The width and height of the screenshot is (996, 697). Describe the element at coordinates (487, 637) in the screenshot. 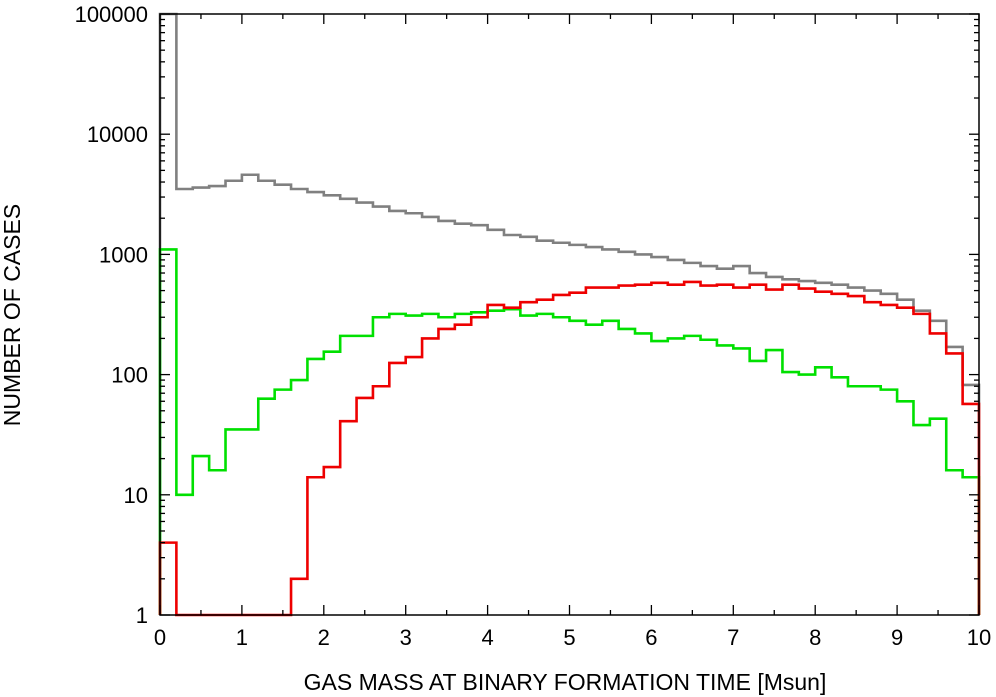

I see `x-tick-label: 4` at that location.